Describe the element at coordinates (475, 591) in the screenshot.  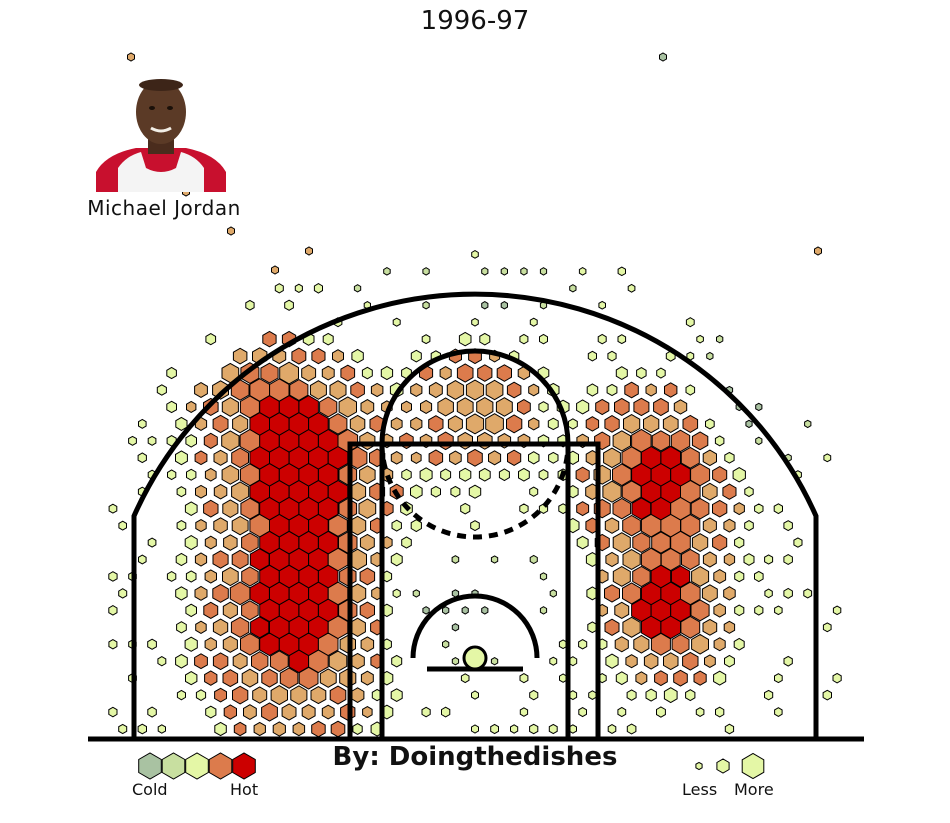
I see `inner-lane` at that location.